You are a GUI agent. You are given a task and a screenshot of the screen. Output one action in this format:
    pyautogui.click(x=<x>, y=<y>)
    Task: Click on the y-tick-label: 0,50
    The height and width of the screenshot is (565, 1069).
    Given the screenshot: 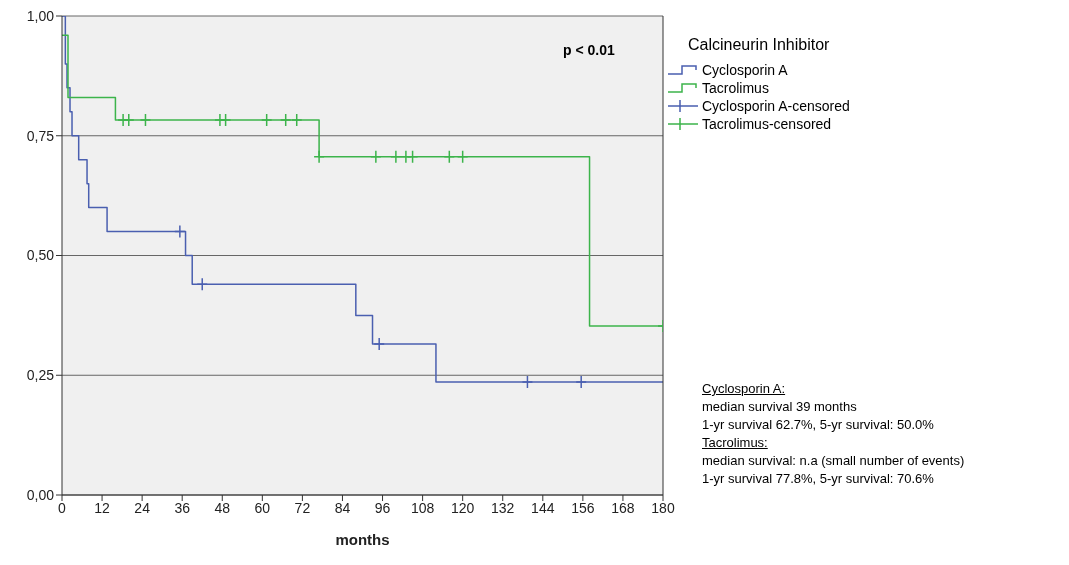 What is the action you would take?
    pyautogui.click(x=40, y=255)
    